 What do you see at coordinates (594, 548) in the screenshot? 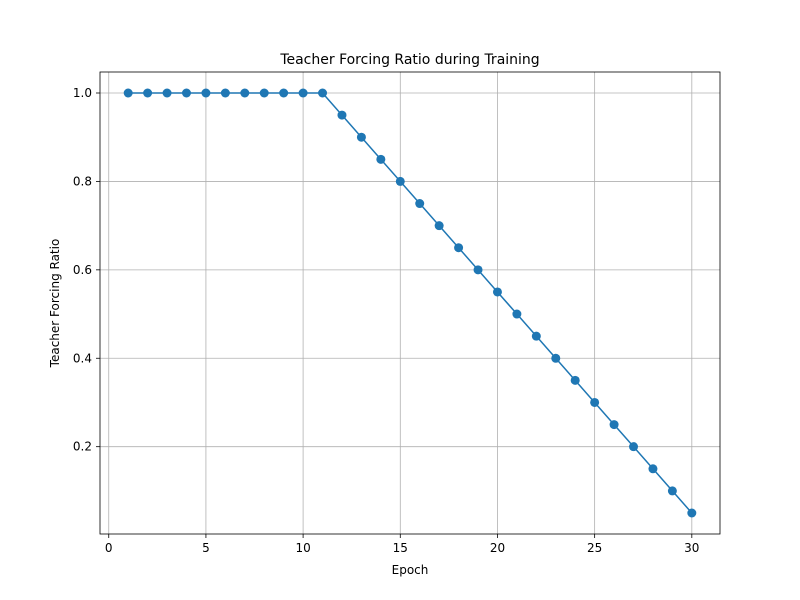
I see `x-tick-label: 25` at bounding box center [594, 548].